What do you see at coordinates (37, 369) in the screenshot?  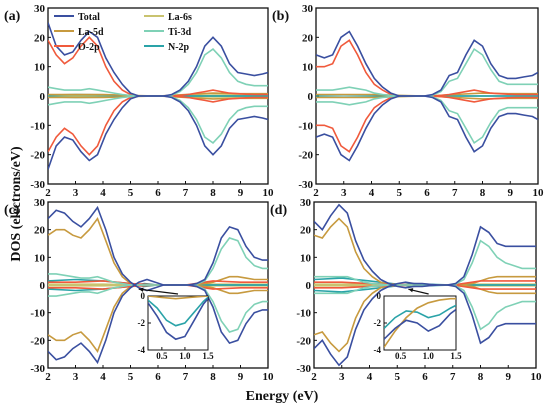 I see `panel-c-ytick-label: -30` at bounding box center [37, 369].